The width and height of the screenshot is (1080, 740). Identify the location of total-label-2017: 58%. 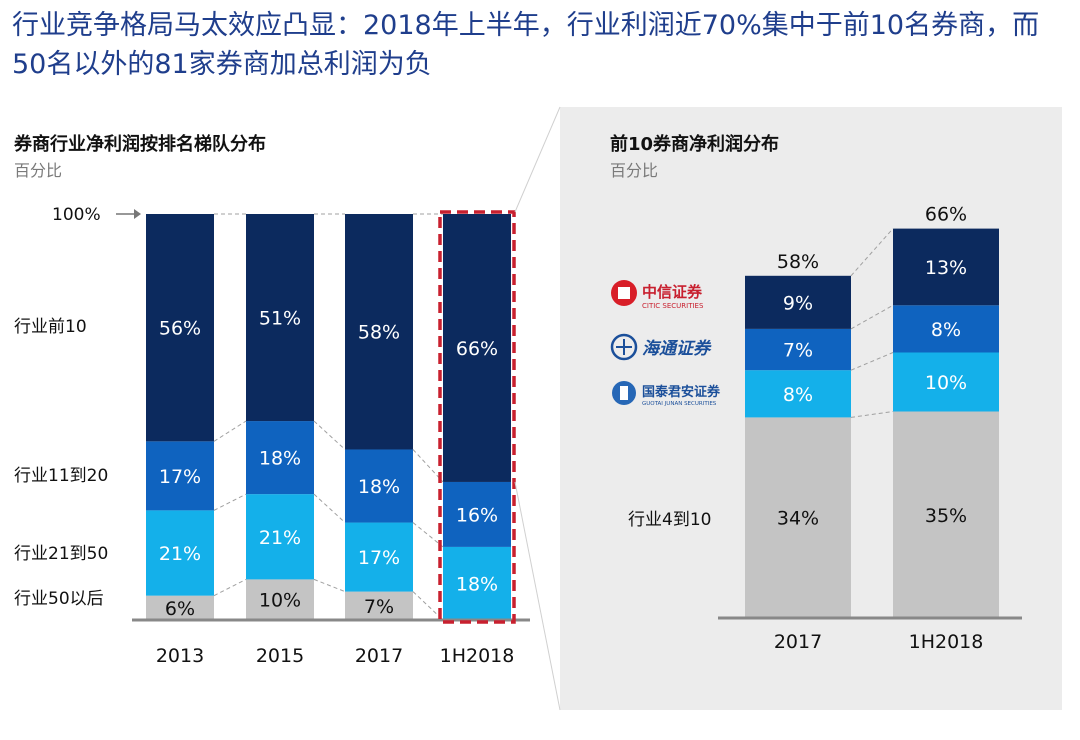
(798, 262).